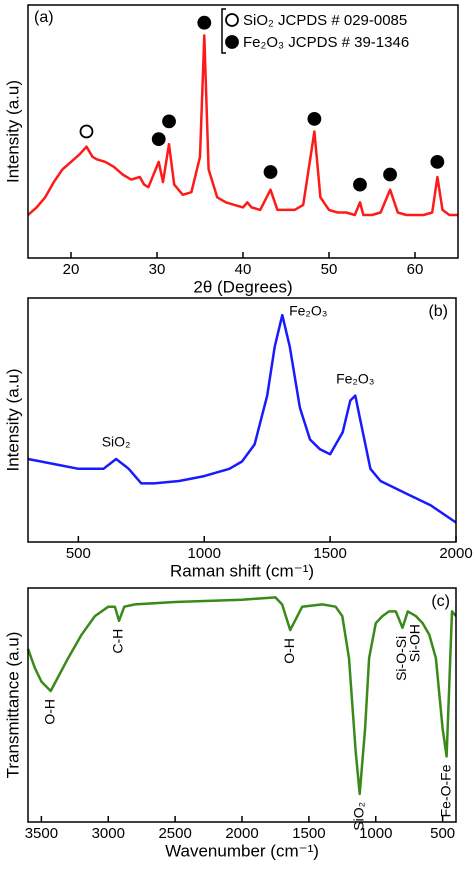  I want to click on peak-annotation: Si-O-Si, so click(401, 658).